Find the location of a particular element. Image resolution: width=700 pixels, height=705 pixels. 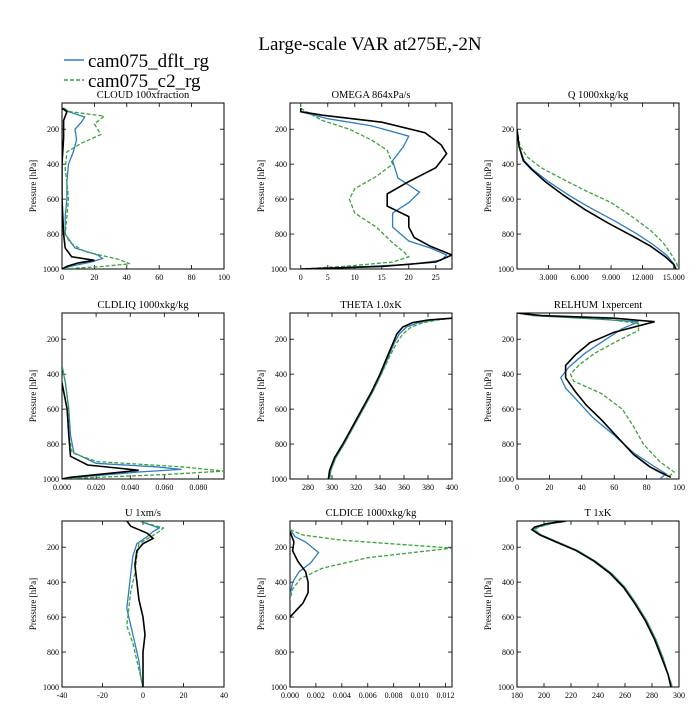

x-tick-label: 0.006 is located at coordinates (368, 695).